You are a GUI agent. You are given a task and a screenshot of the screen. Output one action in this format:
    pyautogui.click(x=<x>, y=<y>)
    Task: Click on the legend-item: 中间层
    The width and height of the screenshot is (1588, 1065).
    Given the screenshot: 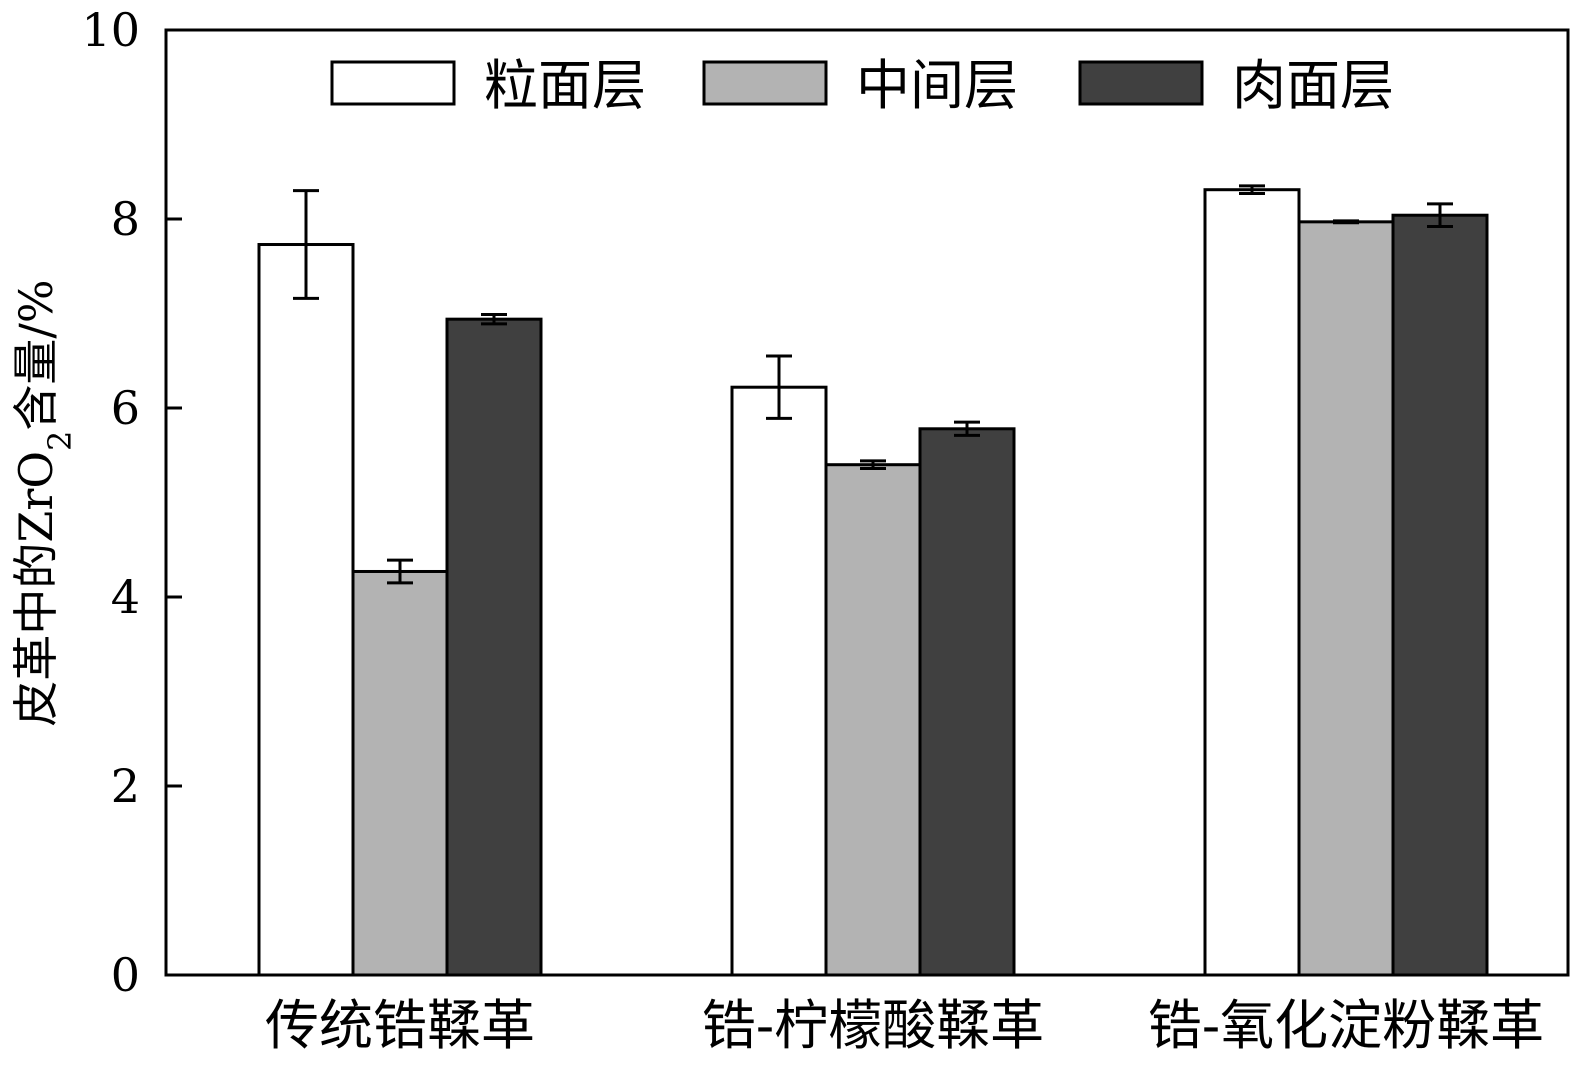 What is the action you would take?
    pyautogui.click(x=860, y=85)
    